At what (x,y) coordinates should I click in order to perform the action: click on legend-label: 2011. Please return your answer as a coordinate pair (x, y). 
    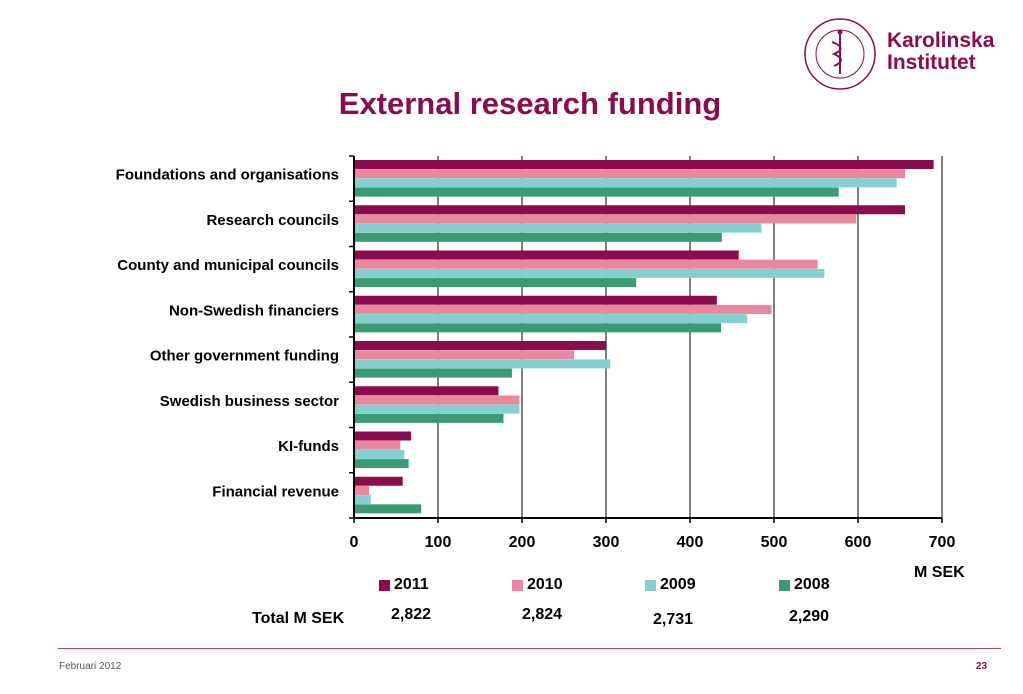
    Looking at the image, I should click on (411, 584).